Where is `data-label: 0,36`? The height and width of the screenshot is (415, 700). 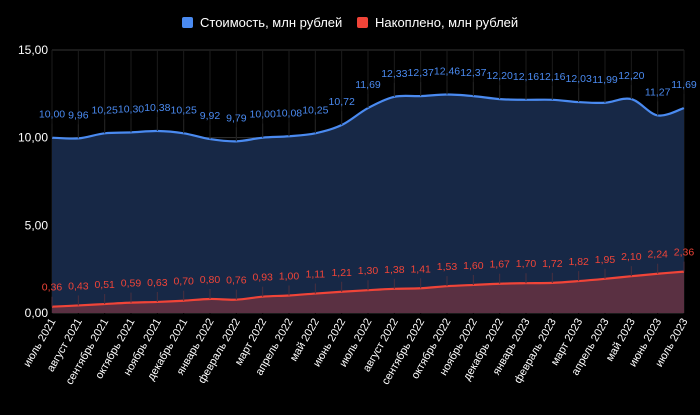
data-label: 0,36 is located at coordinates (52, 288).